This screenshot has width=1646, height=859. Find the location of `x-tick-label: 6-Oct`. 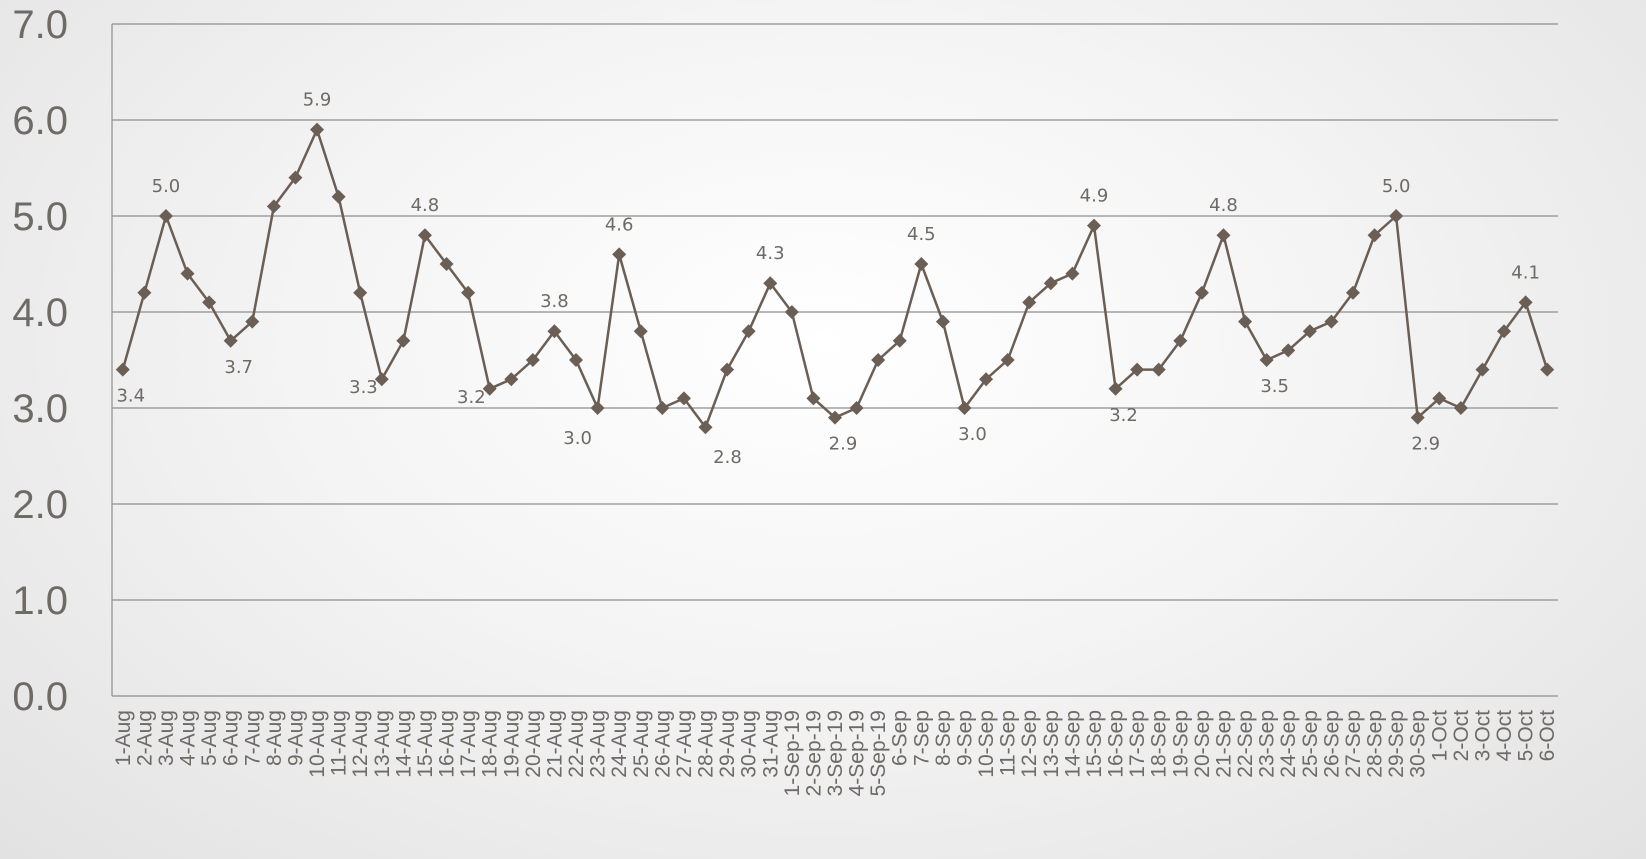

x-tick-label: 6-Oct is located at coordinates (1547, 736).